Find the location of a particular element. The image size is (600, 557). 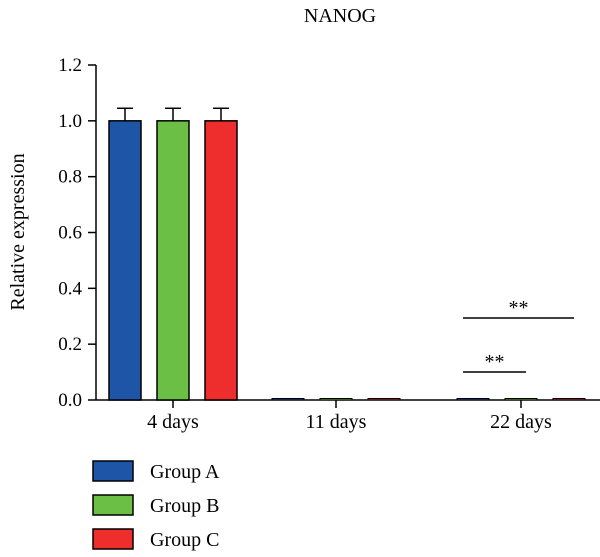

legend: Group A Group B Group C is located at coordinates (156, 505).